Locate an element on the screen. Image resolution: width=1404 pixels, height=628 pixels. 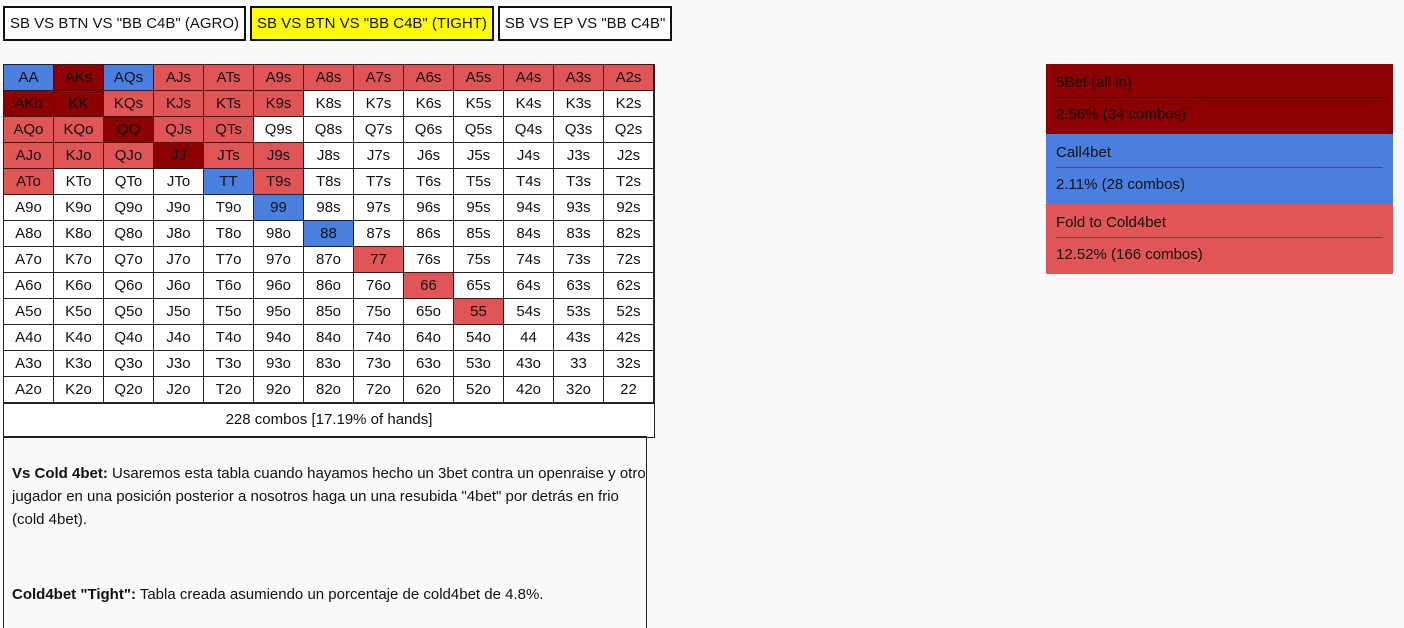
hand-cell: 75s is located at coordinates (478, 259).